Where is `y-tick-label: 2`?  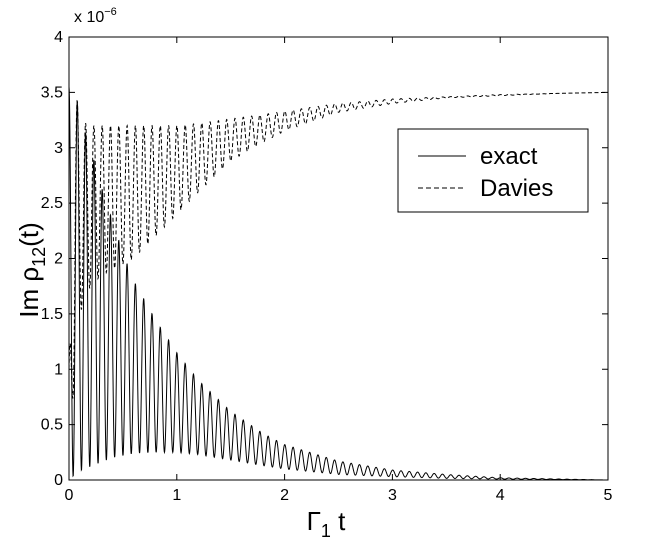
y-tick-label: 2 is located at coordinates (58, 259).